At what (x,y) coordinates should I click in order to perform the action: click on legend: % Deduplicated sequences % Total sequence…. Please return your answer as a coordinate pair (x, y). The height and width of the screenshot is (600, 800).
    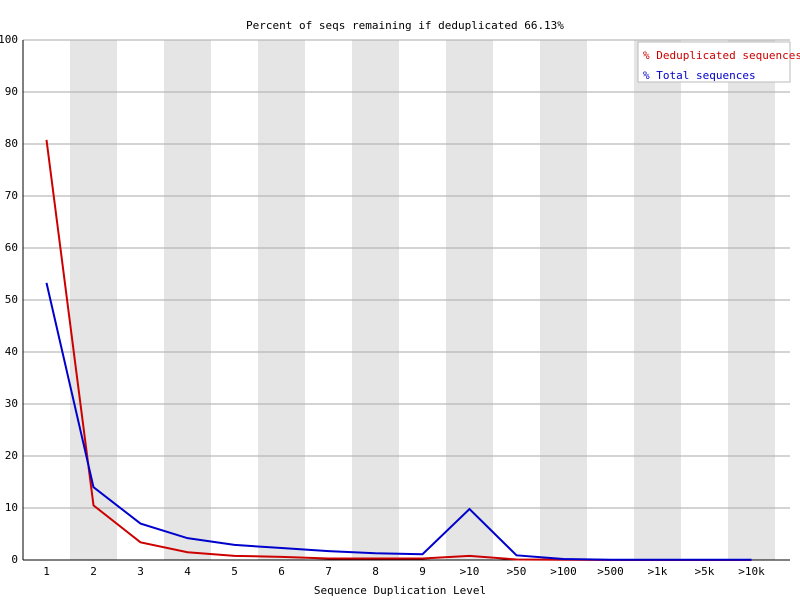
    Looking at the image, I should click on (718, 62).